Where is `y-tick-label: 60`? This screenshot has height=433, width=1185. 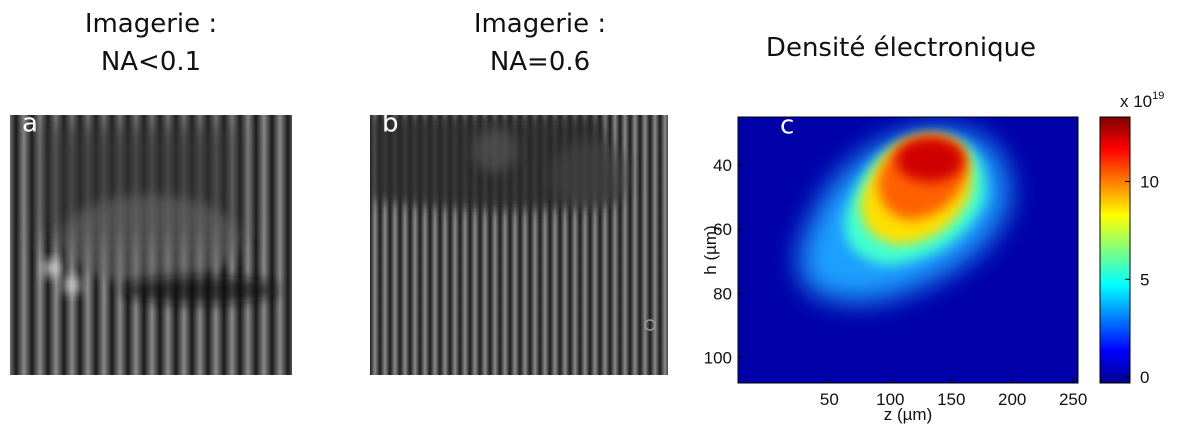 y-tick-label: 60 is located at coordinates (722, 229).